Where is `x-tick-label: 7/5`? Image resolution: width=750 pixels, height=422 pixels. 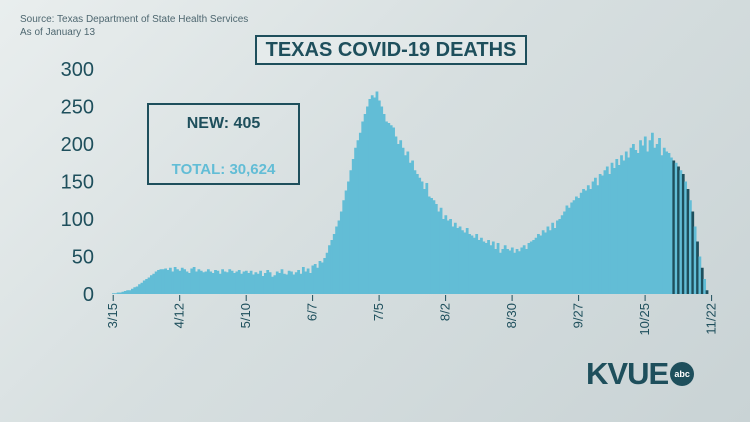 x-tick-label: 7/5 is located at coordinates (378, 312).